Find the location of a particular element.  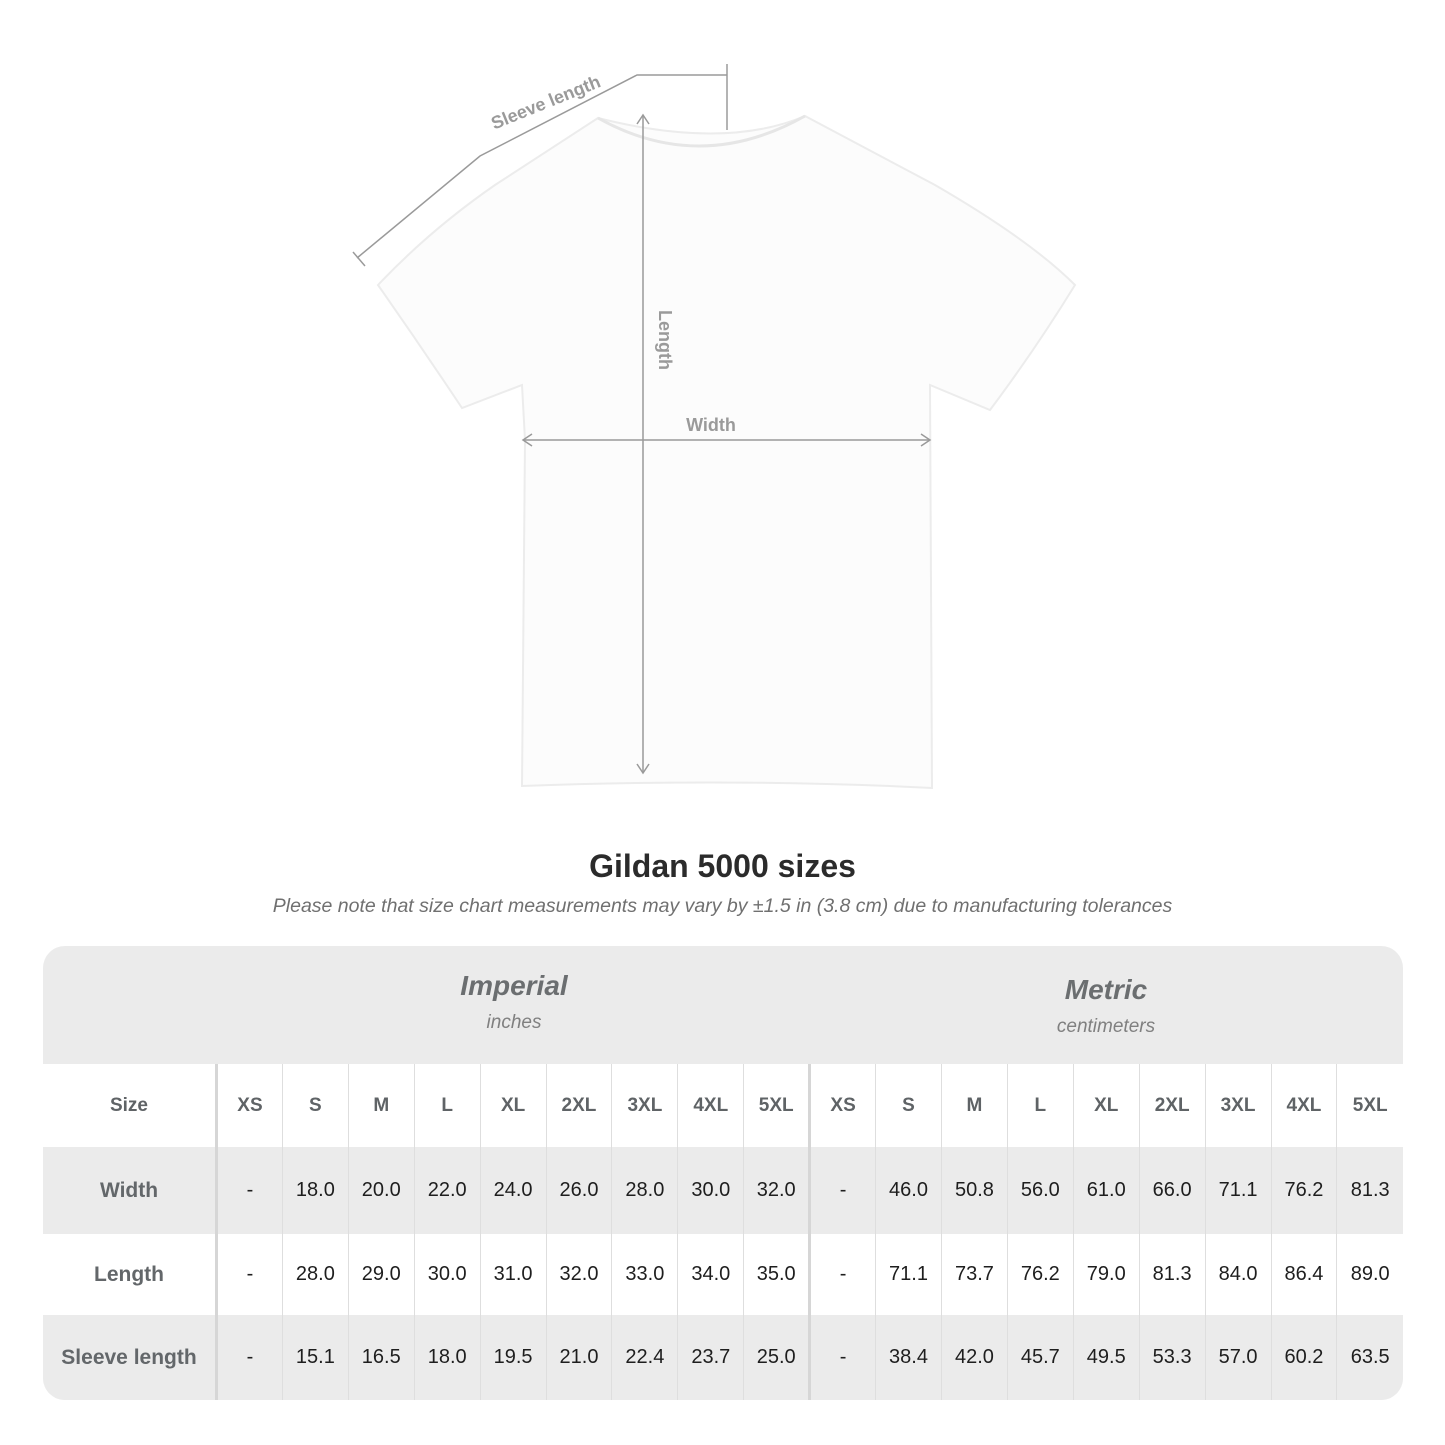

metric-cell: 66.0 is located at coordinates (1172, 1190).